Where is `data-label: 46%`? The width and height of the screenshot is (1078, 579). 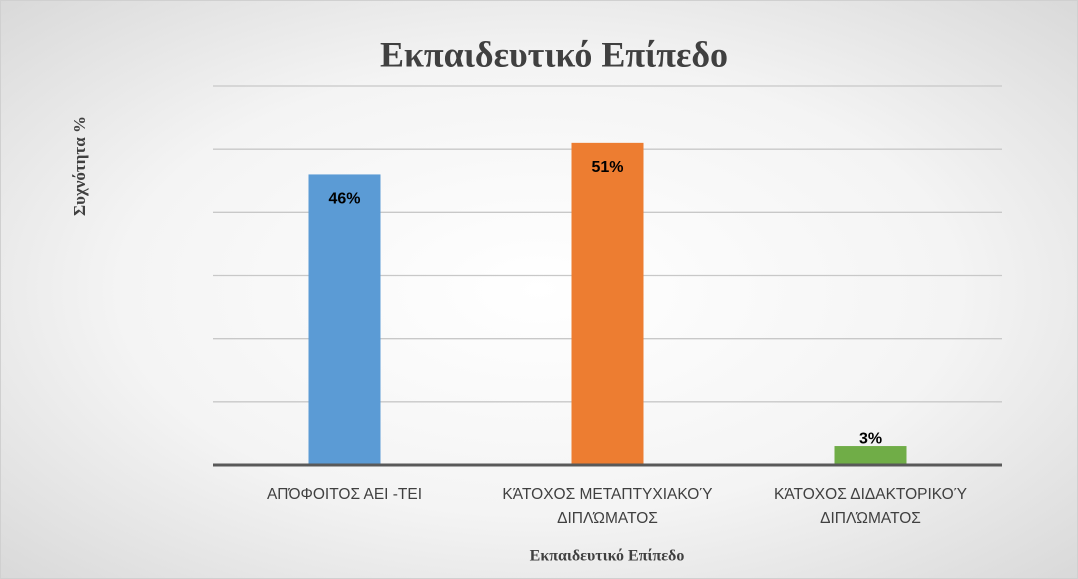
data-label: 46% is located at coordinates (344, 199).